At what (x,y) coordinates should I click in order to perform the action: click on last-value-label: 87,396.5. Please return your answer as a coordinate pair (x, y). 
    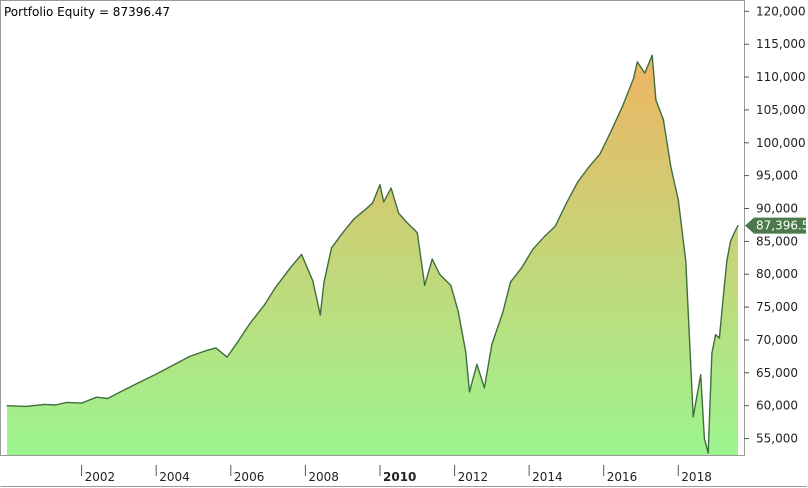
    Looking at the image, I should click on (782, 226).